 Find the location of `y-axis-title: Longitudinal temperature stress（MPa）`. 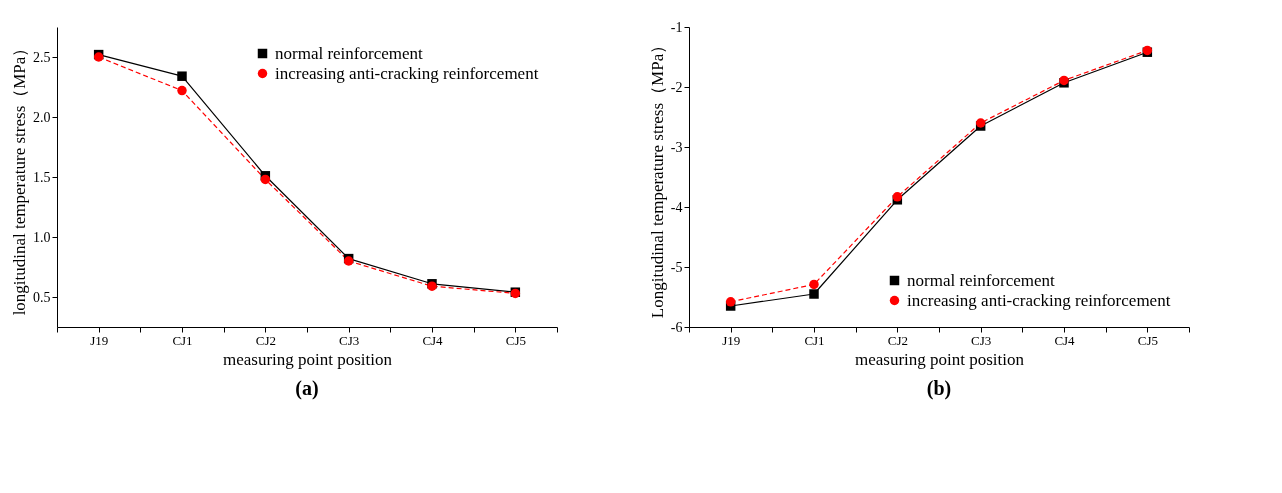

y-axis-title: Longitudinal temperature stress（MPa） is located at coordinates (657, 177).